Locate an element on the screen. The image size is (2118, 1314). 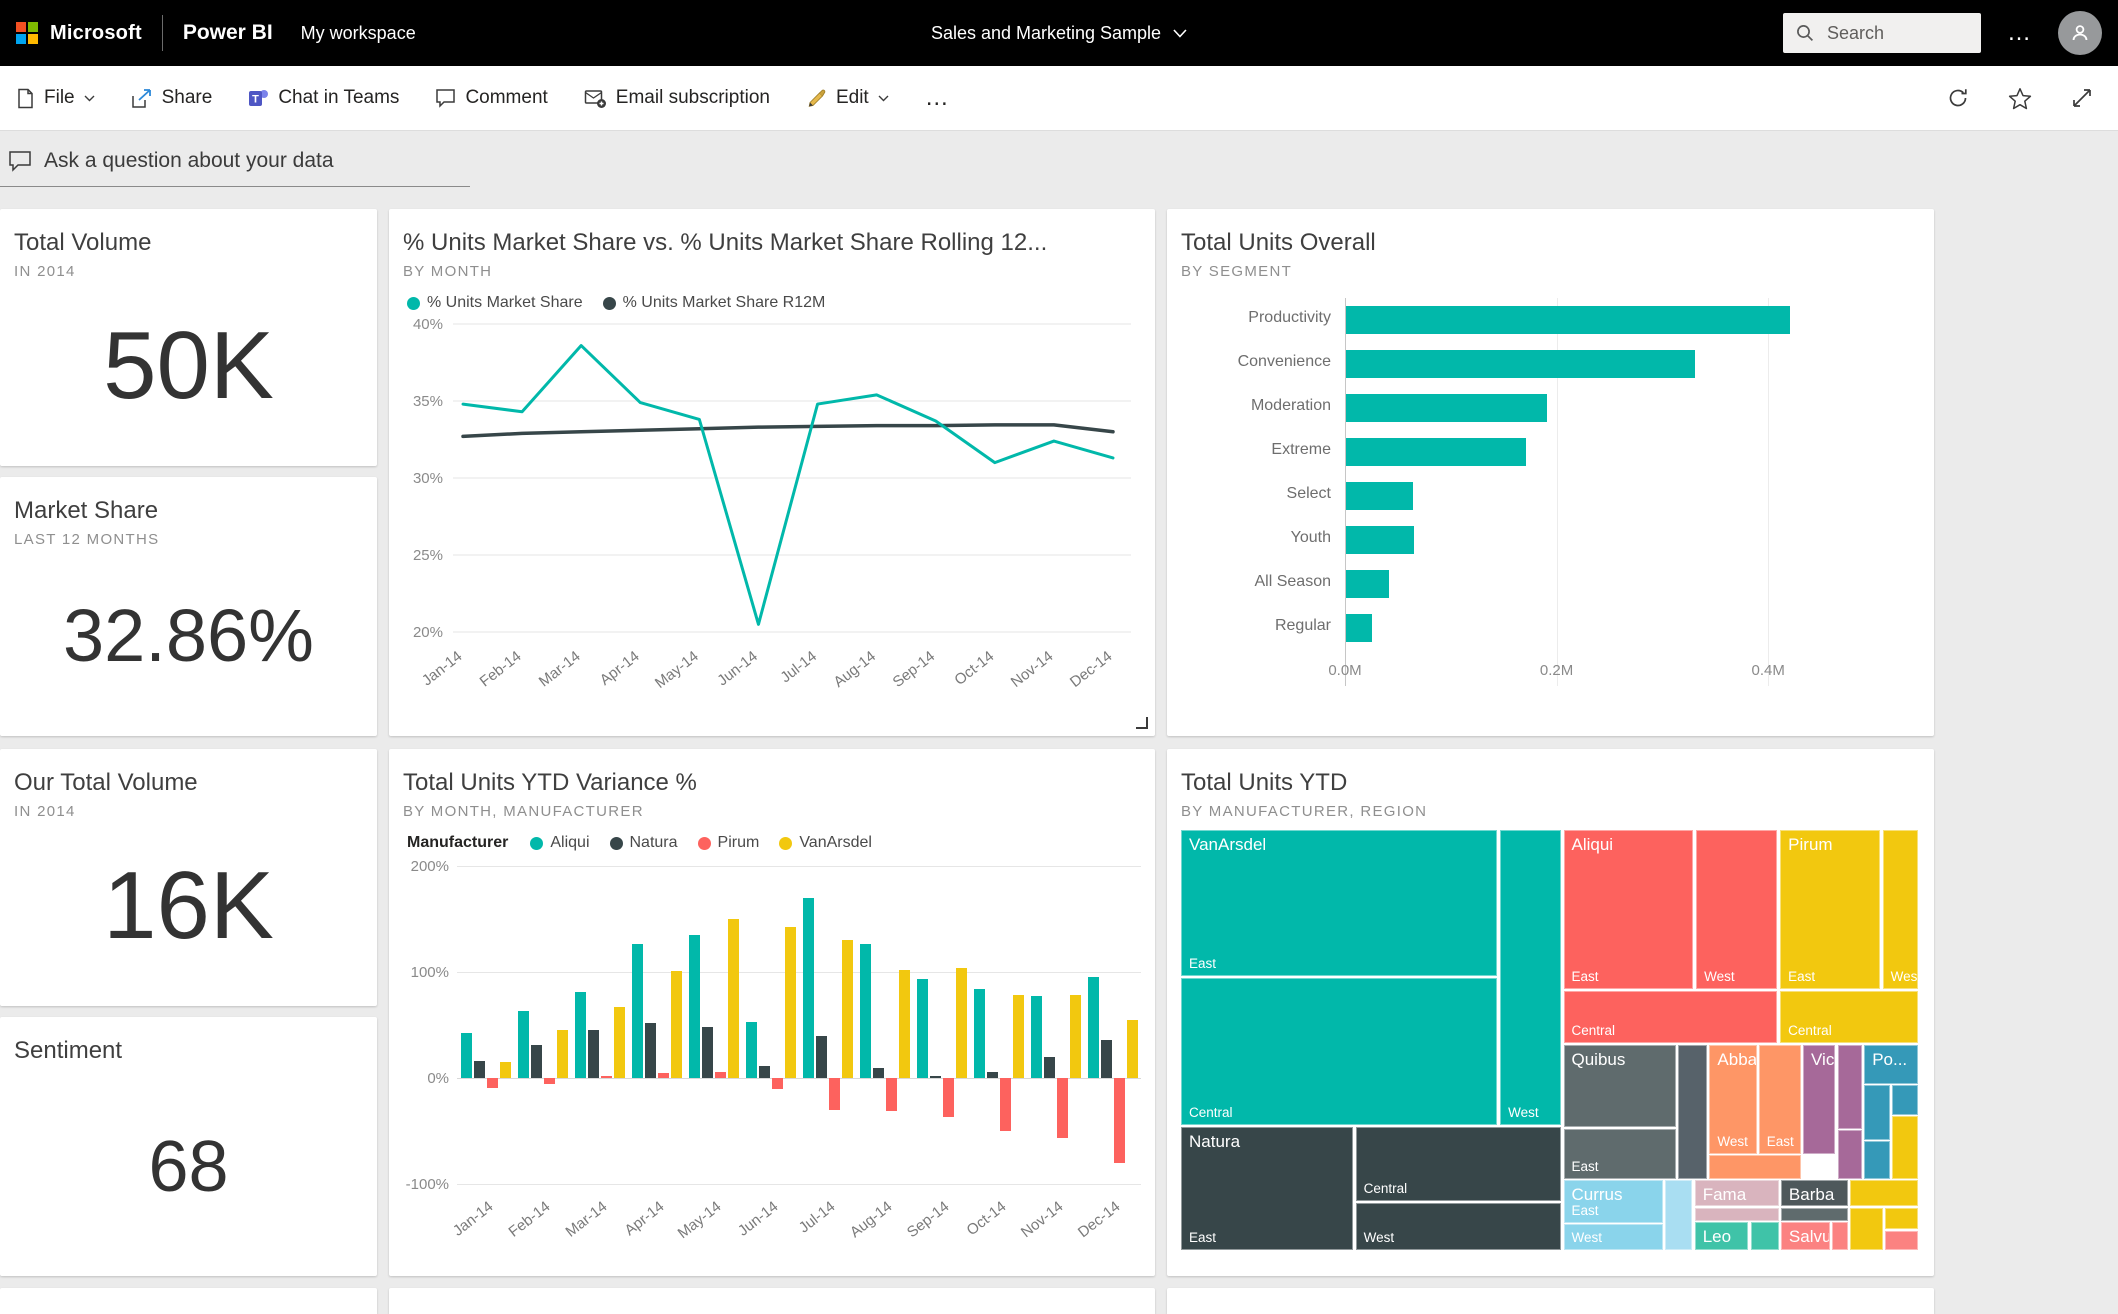
qna-bar is located at coordinates (235, 164).